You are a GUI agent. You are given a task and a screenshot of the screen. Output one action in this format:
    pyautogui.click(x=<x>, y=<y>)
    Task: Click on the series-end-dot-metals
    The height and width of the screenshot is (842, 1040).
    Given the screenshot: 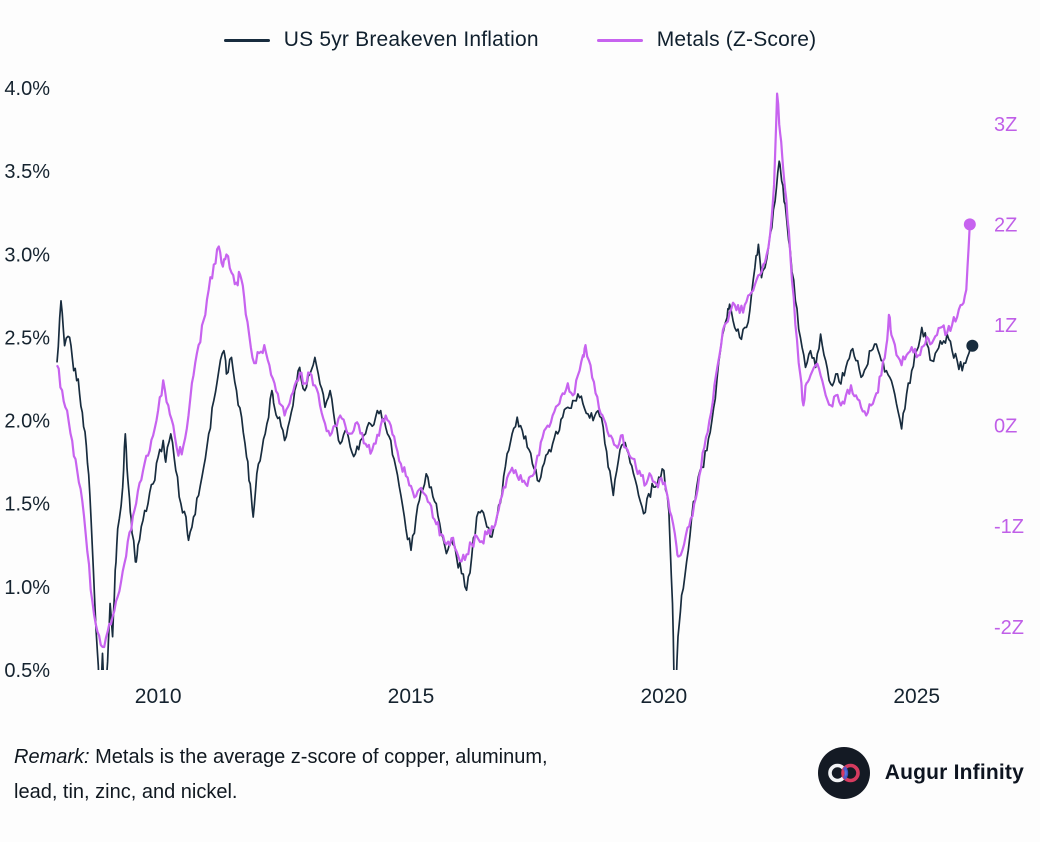 What is the action you would take?
    pyautogui.click(x=969, y=224)
    